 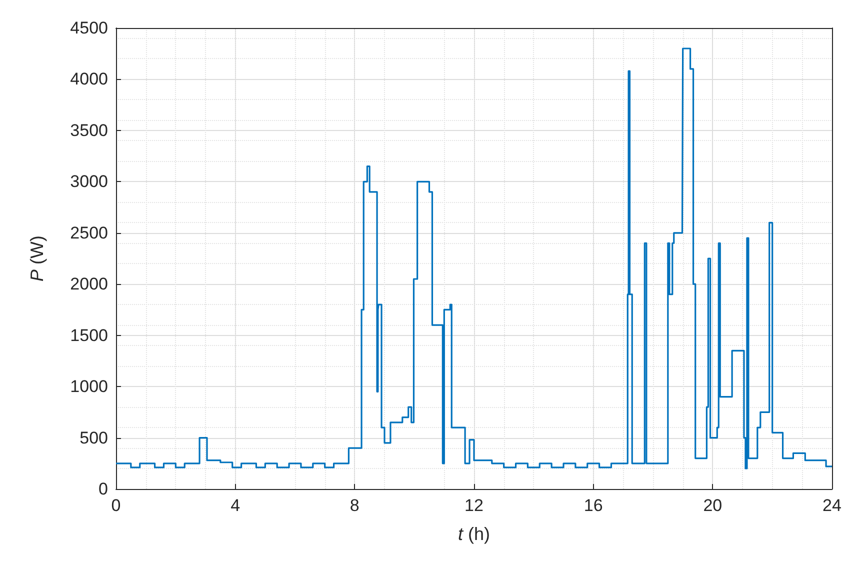 What do you see at coordinates (89, 386) in the screenshot?
I see `y-tick-label: 1000` at bounding box center [89, 386].